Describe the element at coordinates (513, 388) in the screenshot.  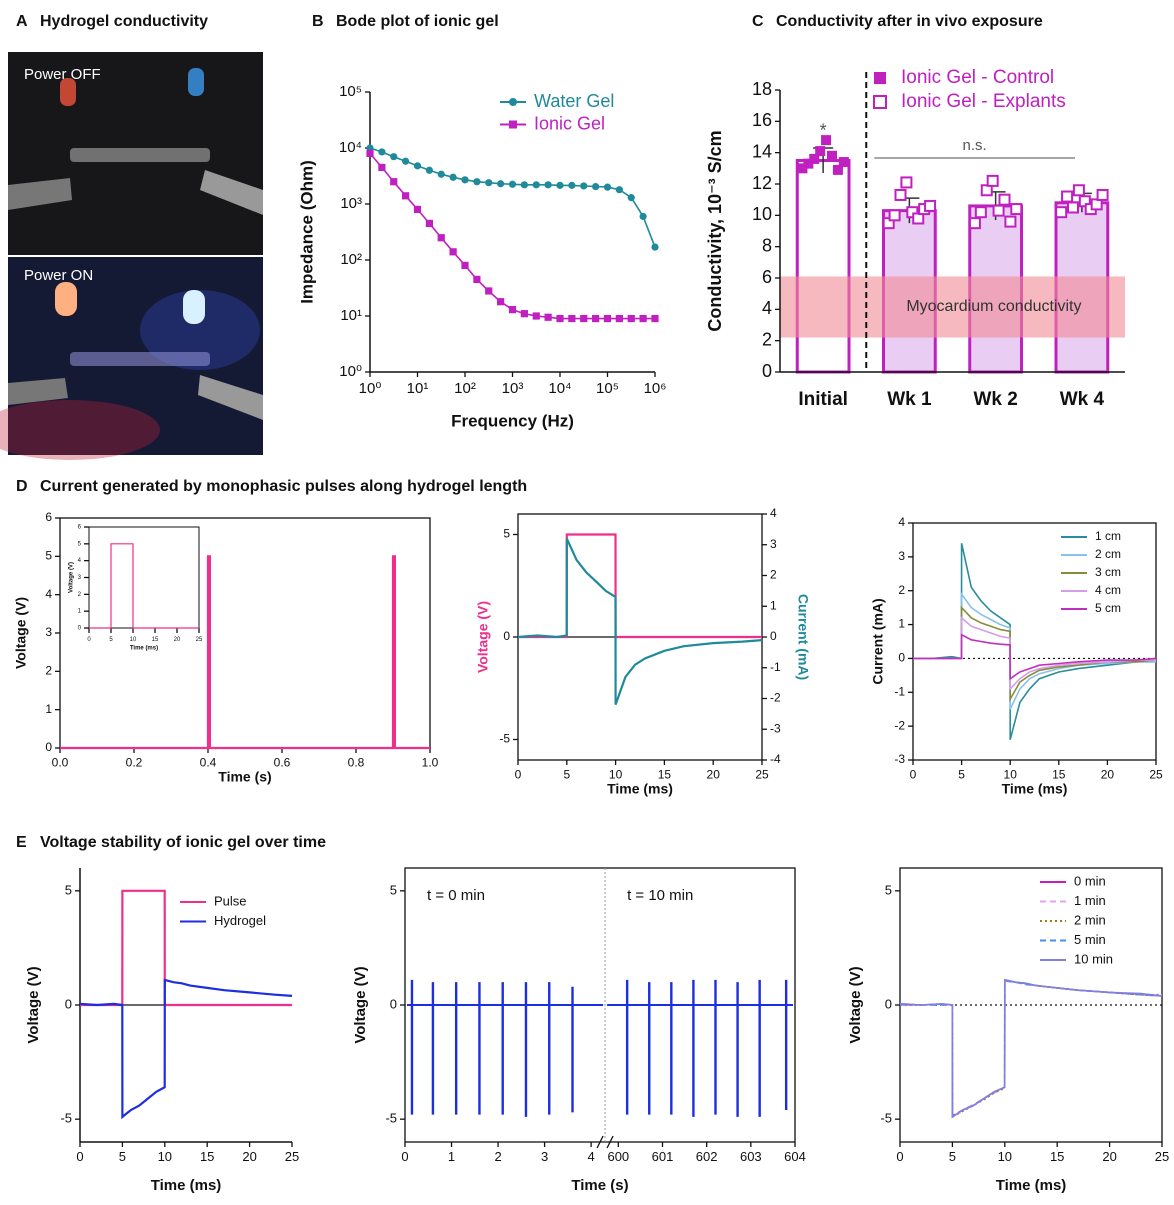
I see `x-tick-label: 10³` at that location.